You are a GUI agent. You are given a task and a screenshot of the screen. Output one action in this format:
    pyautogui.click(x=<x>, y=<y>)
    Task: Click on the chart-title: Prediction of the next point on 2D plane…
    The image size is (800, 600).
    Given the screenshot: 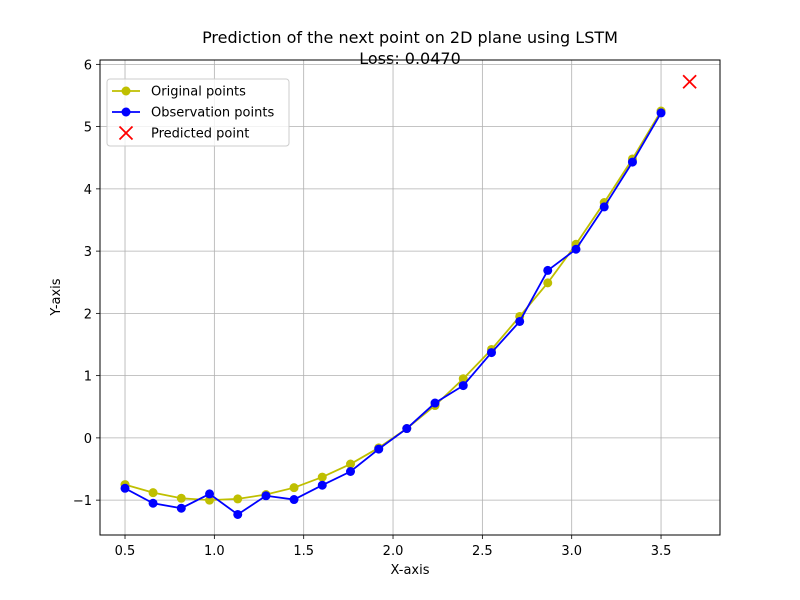 What is the action you would take?
    pyautogui.click(x=410, y=37)
    